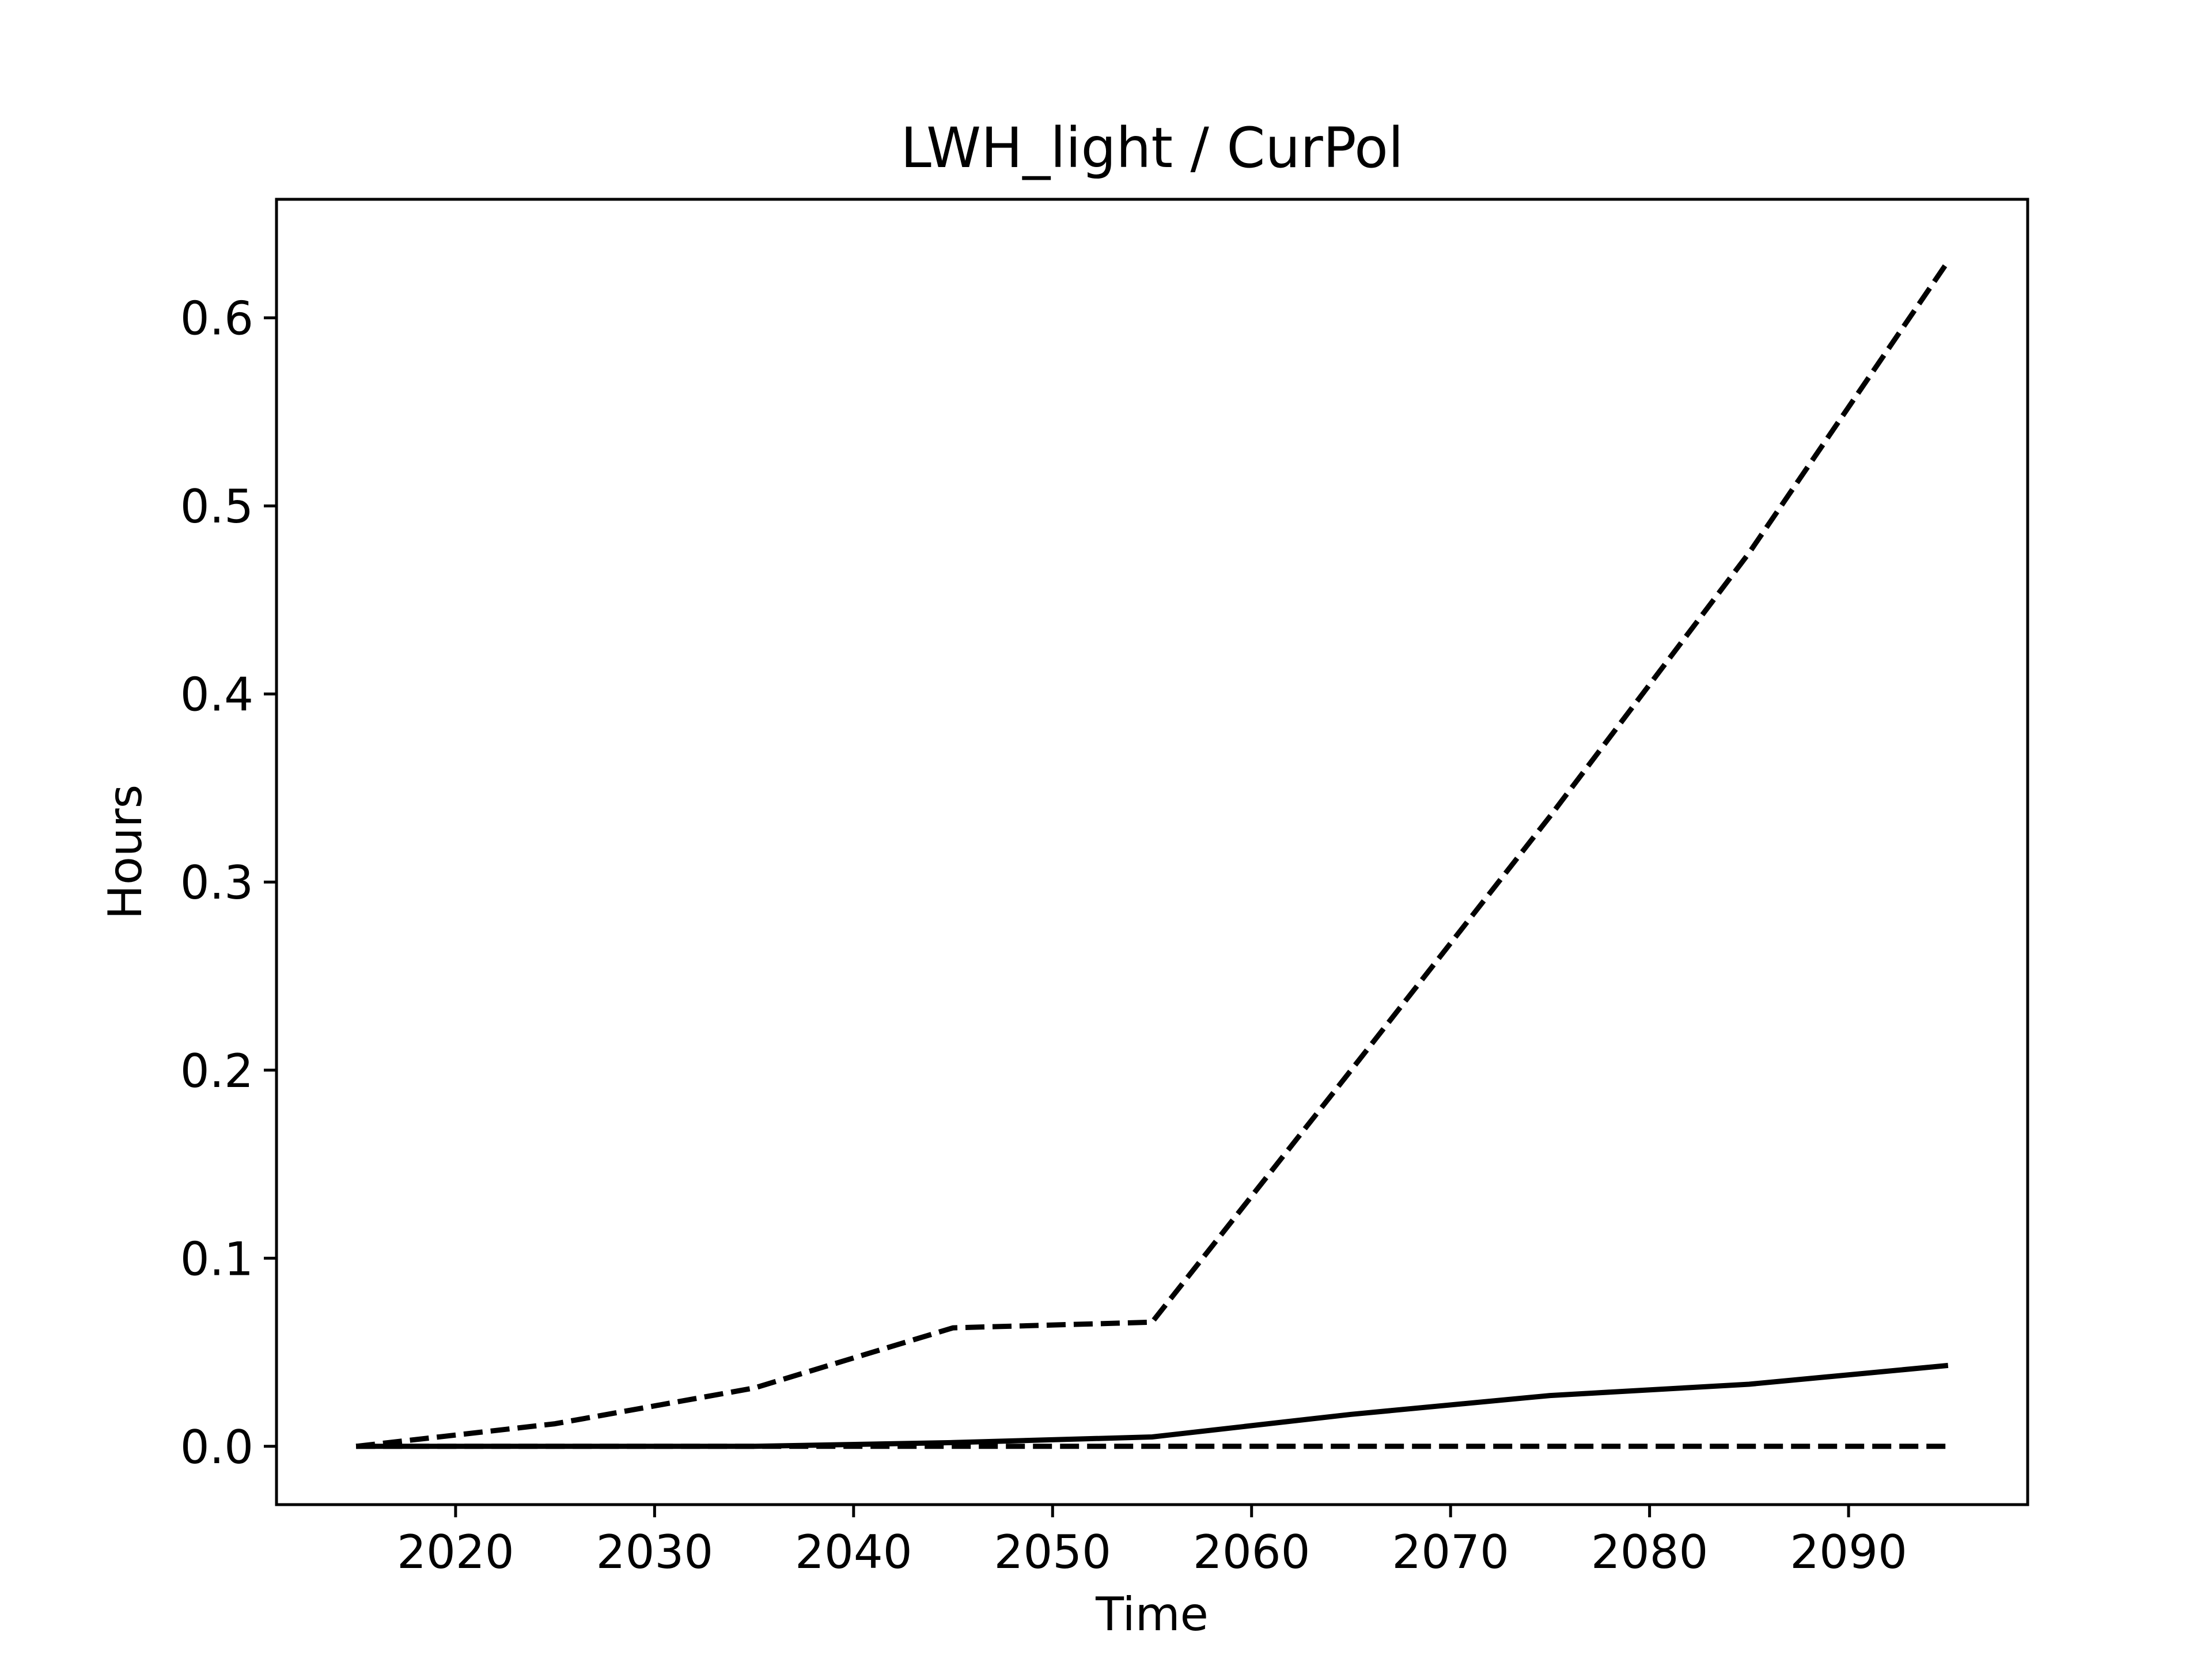 The image size is (2212, 1659). Describe the element at coordinates (455, 1552) in the screenshot. I see `x-tick-label: 2020` at that location.